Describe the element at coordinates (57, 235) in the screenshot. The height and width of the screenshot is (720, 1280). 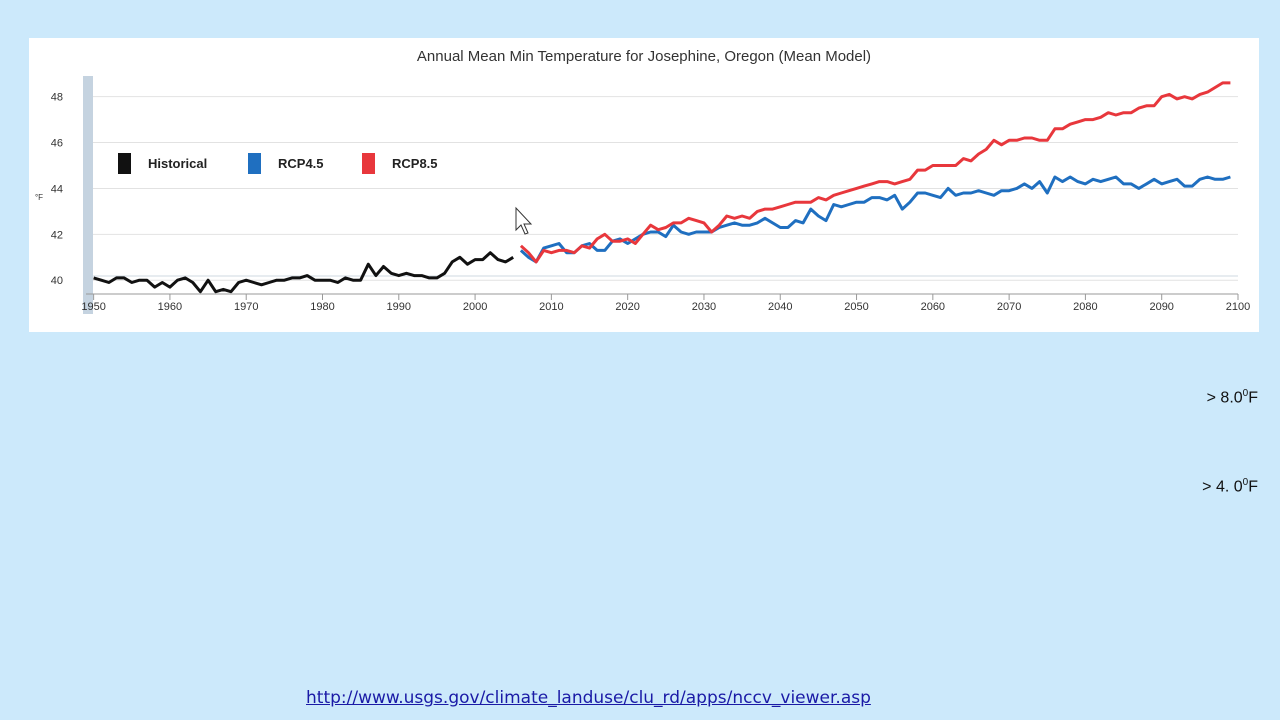
I see `y-tick-label: 42` at that location.